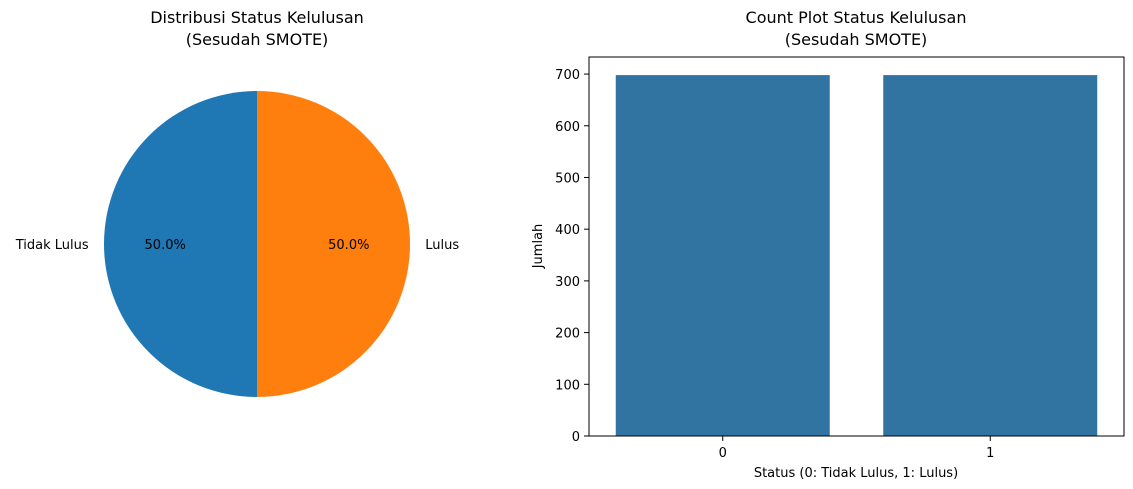  What do you see at coordinates (723, 453) in the screenshot?
I see `x-tick-label: 0` at bounding box center [723, 453].